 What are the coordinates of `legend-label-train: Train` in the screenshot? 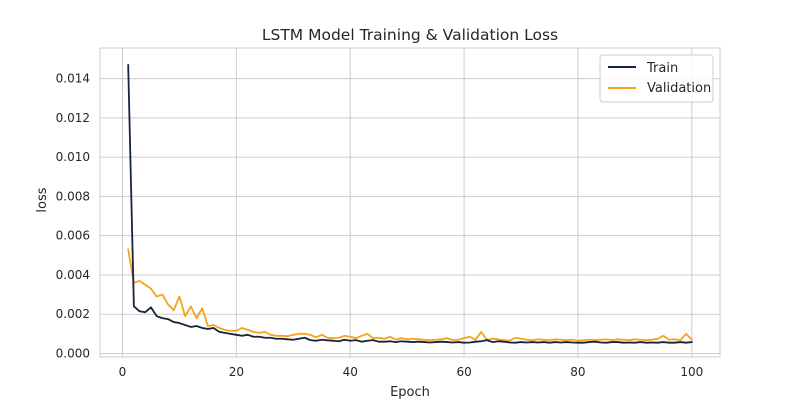 It's located at (662, 68).